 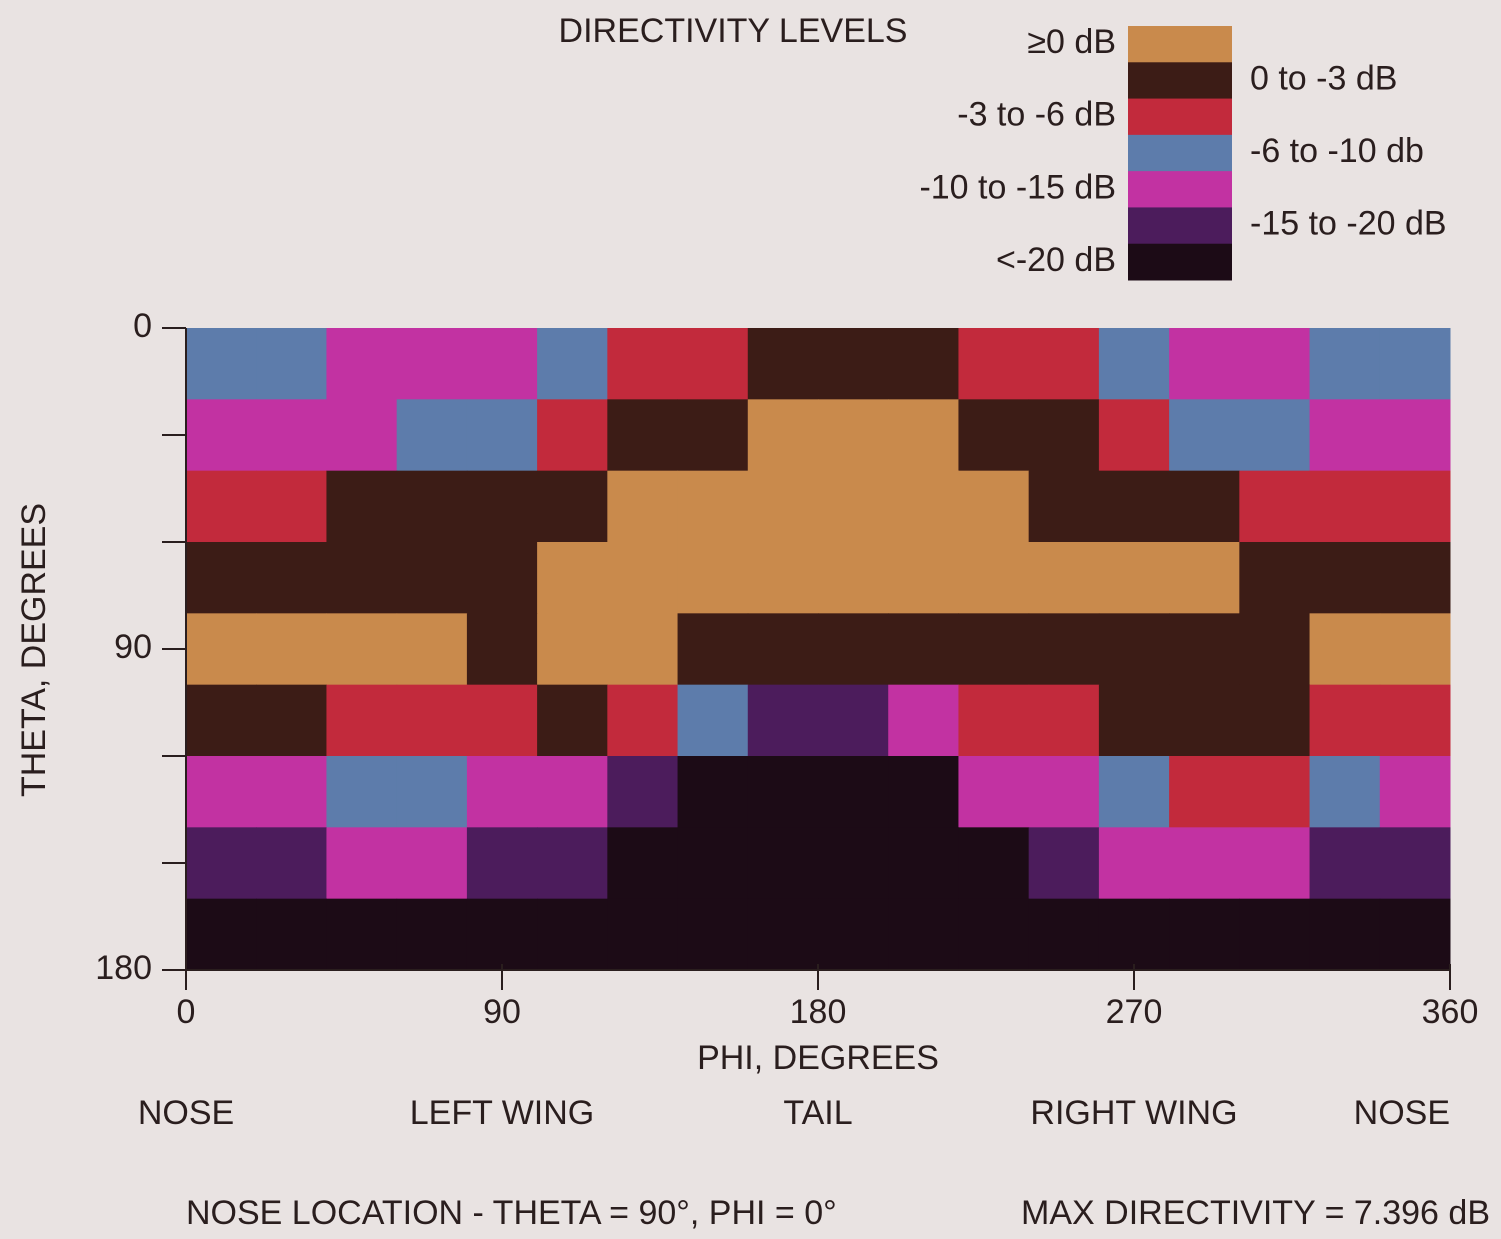 What do you see at coordinates (123, 968) in the screenshot?
I see `y-tick-label: 180` at bounding box center [123, 968].